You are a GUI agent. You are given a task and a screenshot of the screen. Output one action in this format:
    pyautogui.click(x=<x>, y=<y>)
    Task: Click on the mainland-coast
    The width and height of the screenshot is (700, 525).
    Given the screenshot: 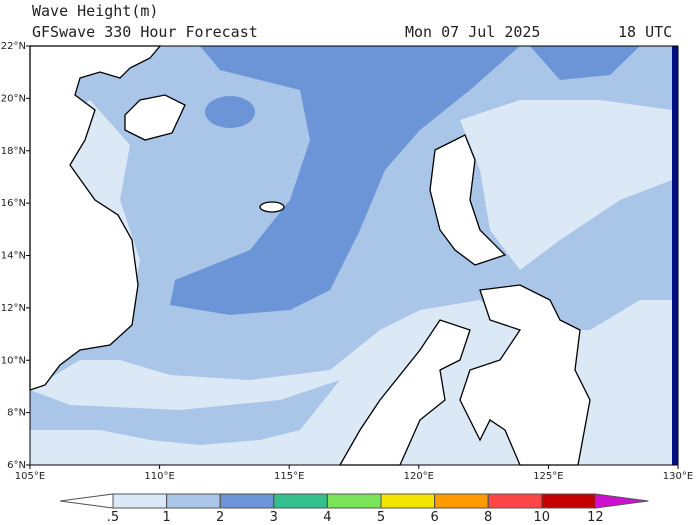 What is the action you would take?
    pyautogui.click(x=95, y=218)
    